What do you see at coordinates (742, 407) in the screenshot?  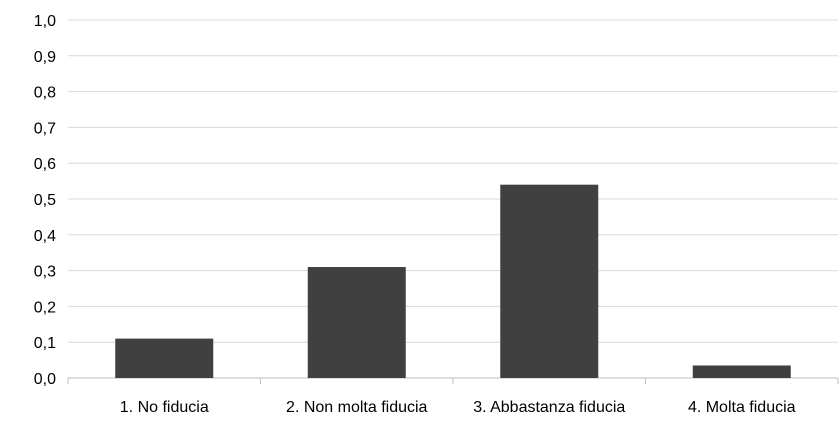 I see `category-label: 4. Molta fiducia` at bounding box center [742, 407].